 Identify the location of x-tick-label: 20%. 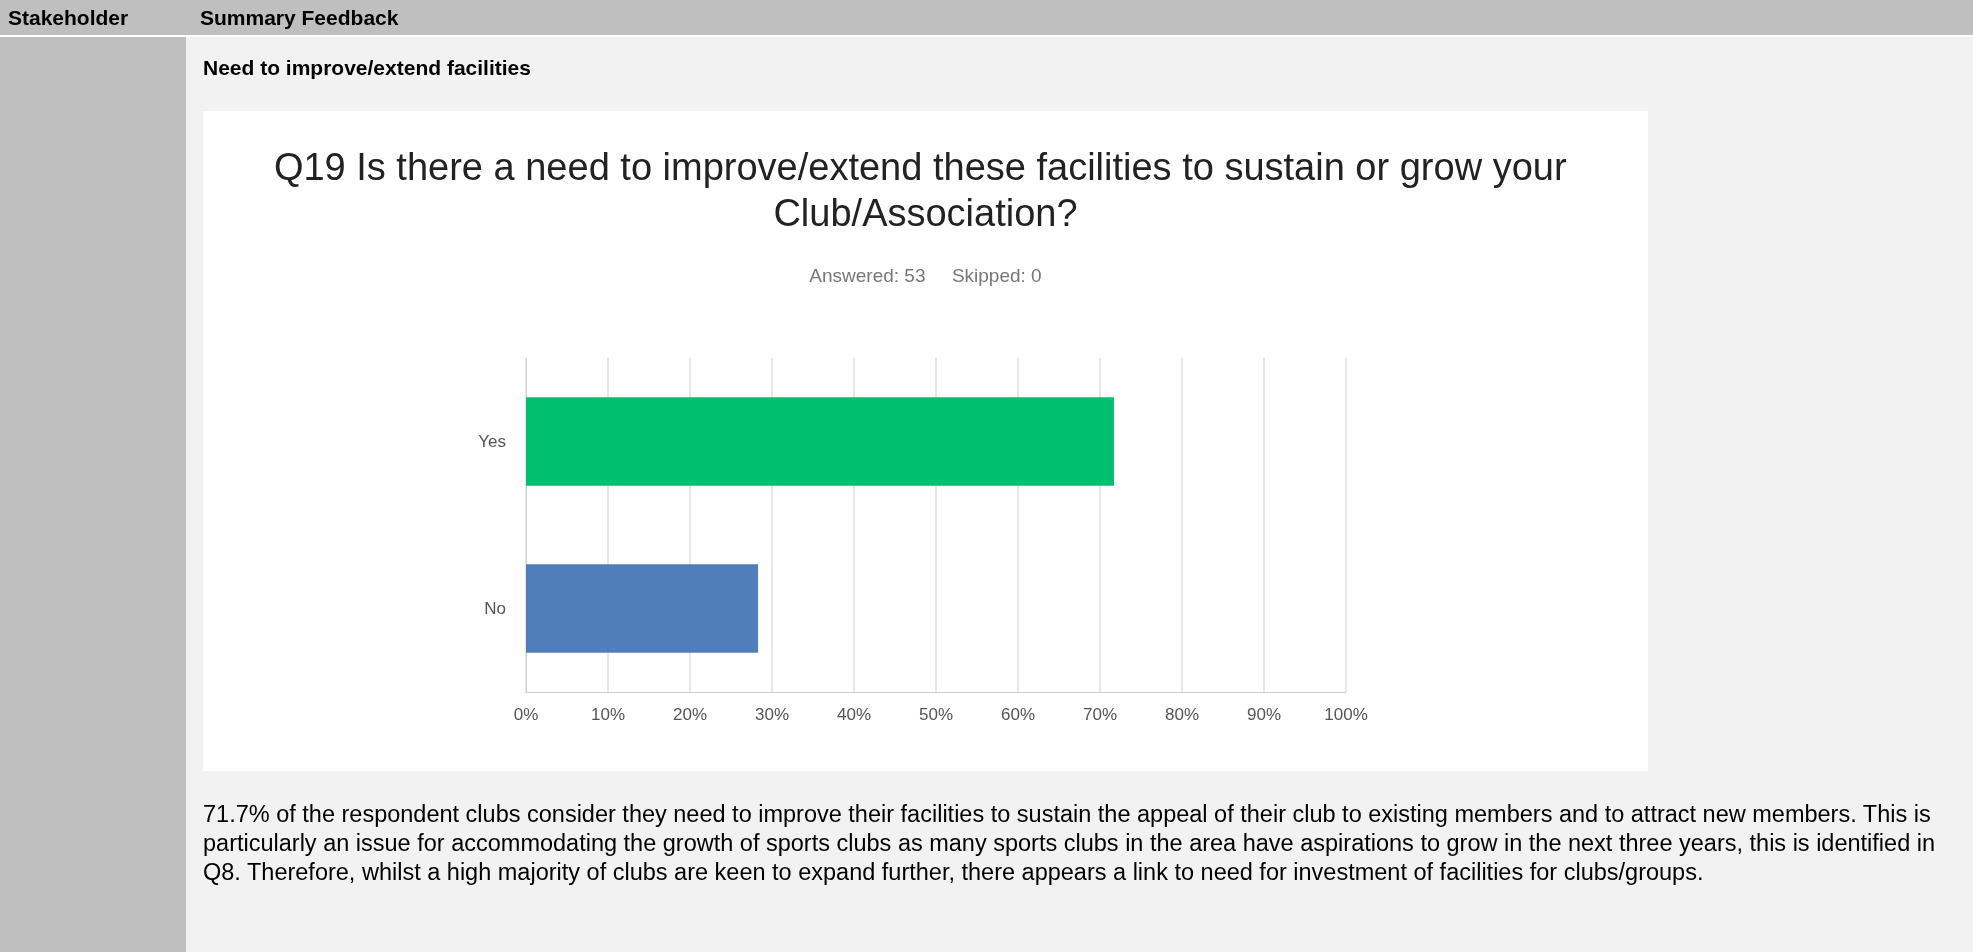
(690, 714).